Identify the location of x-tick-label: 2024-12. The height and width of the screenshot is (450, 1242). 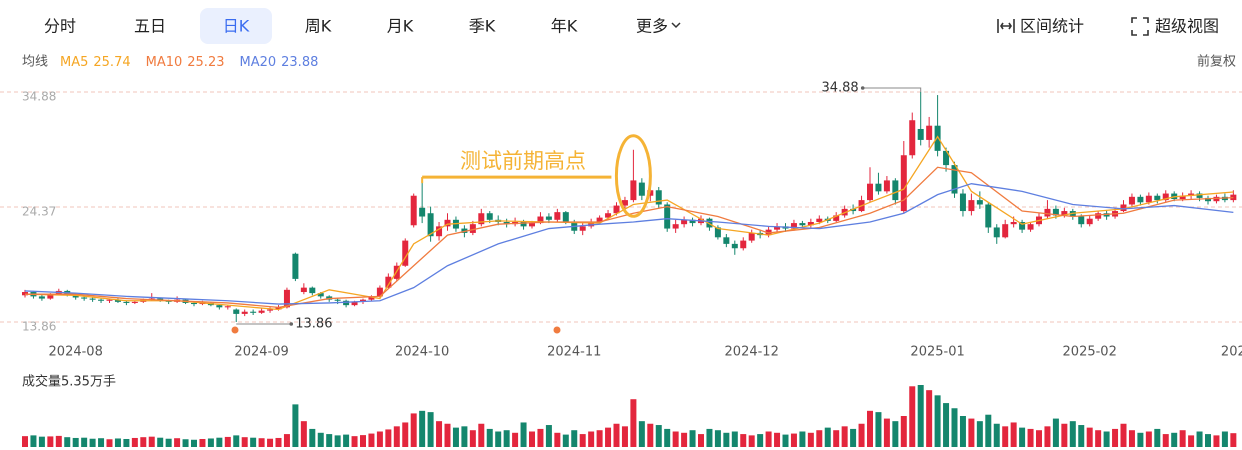
(752, 352).